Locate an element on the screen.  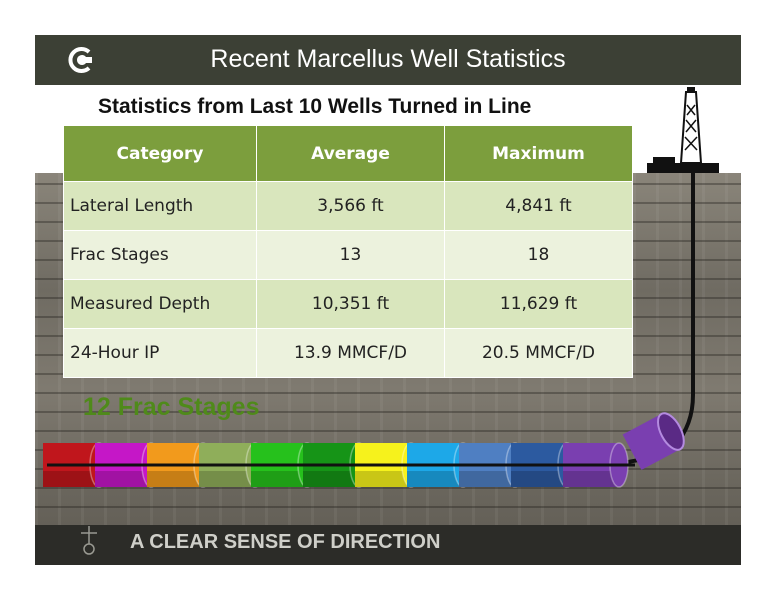
row-average: 13 is located at coordinates (350, 255).